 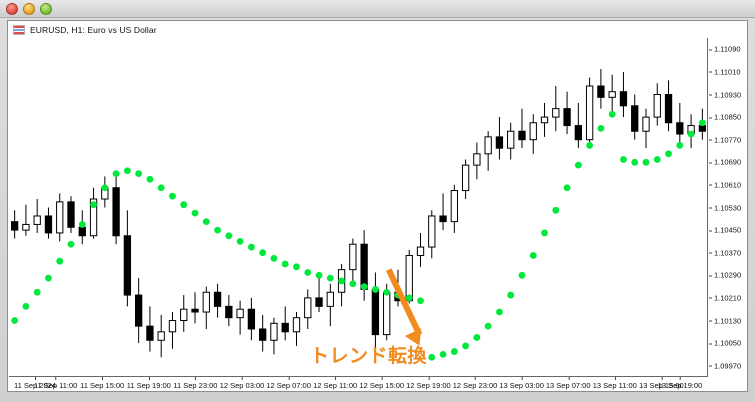 What do you see at coordinates (93, 29) in the screenshot?
I see `chart-title: EURUSD, H1: Euro vs US Dollar` at bounding box center [93, 29].